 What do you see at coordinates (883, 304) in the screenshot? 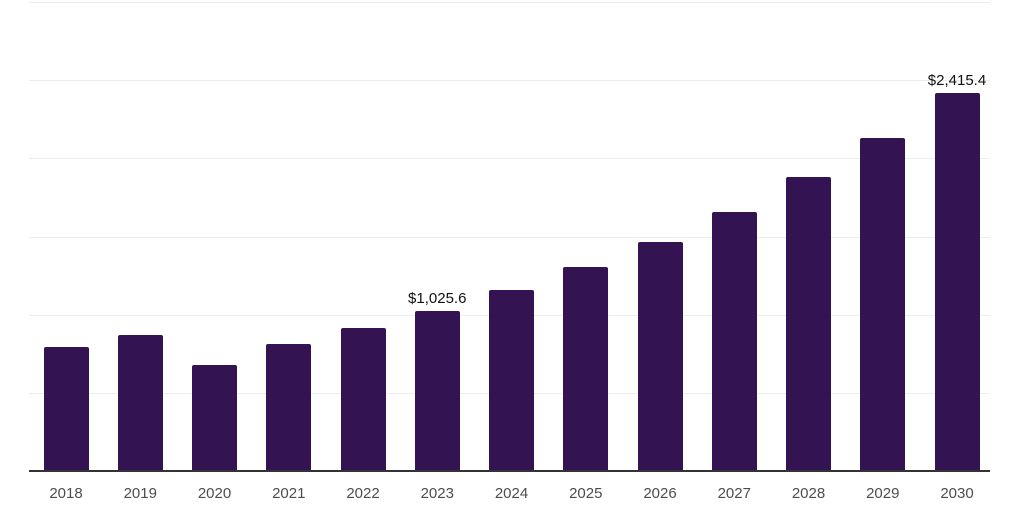
I see `bar-2029` at bounding box center [883, 304].